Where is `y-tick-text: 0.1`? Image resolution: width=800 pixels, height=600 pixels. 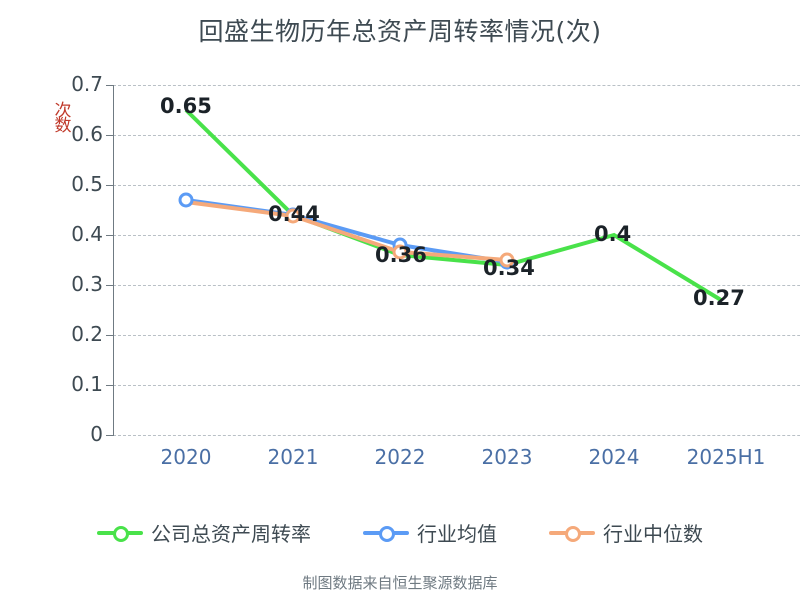 y-tick-text: 0.1 is located at coordinates (87, 384).